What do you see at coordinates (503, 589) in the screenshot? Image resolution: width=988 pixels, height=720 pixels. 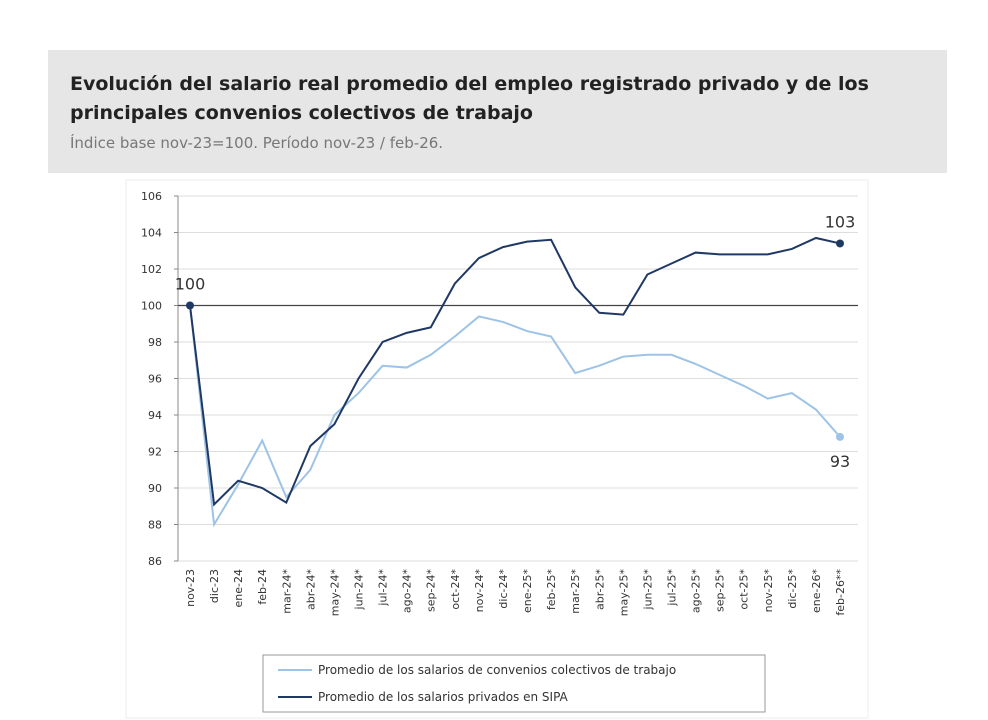 I see `x-tick-label: dic-24*` at bounding box center [503, 589].